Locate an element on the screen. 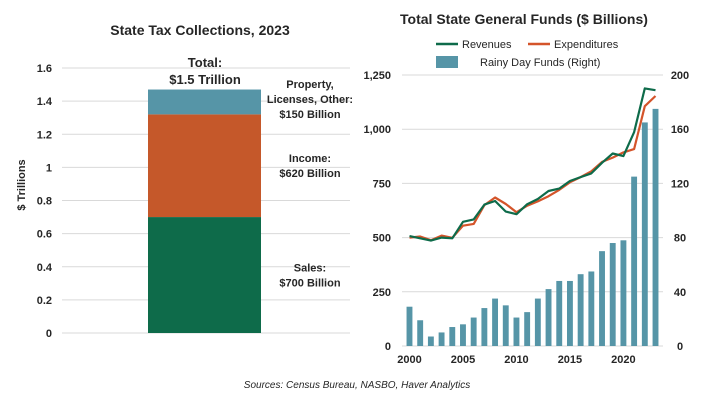 This screenshot has height=406, width=715. stacked-bar-segment-income is located at coordinates (204, 166).